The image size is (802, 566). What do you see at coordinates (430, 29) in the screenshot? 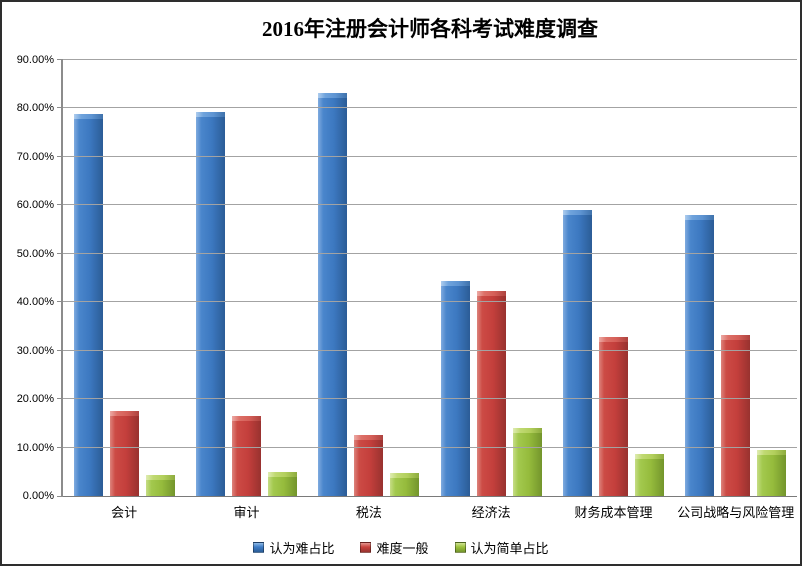
I see `chart-title: 2016年注册会计师各科考试难度调查` at bounding box center [430, 29].